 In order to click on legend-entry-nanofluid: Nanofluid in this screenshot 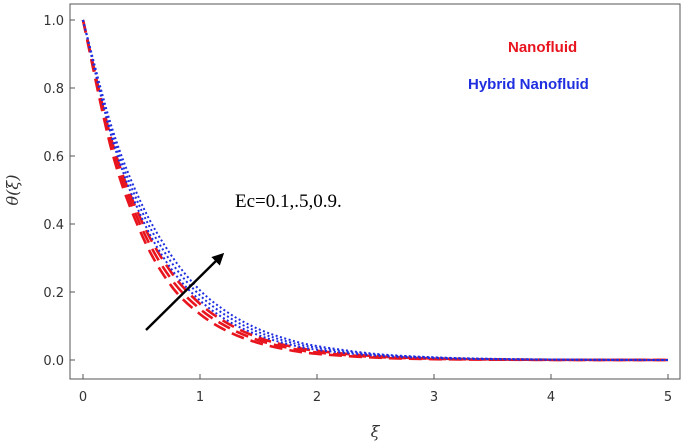, I will do `click(542, 47)`.